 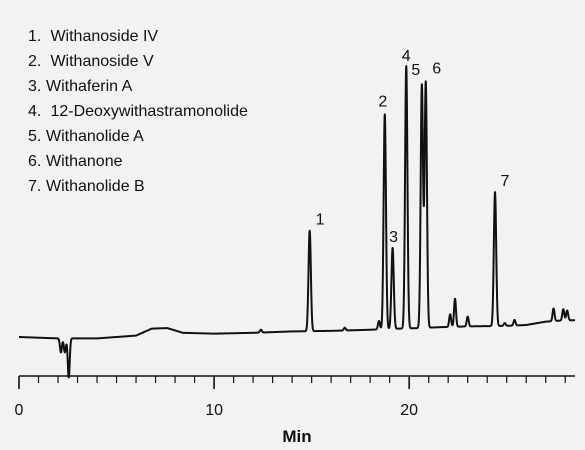 What do you see at coordinates (84, 161) in the screenshot?
I see `legend-item-label: Withanone` at bounding box center [84, 161].